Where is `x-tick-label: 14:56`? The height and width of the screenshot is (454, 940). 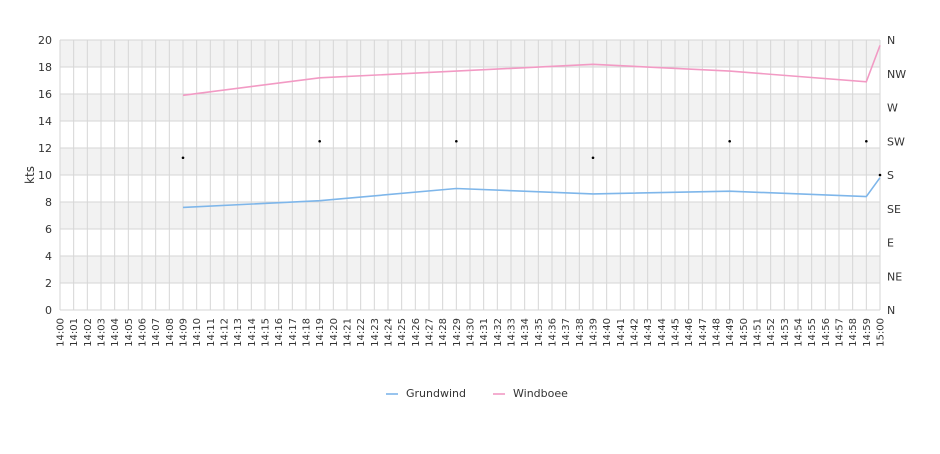 x-tick-label: 14:56 is located at coordinates (826, 332).